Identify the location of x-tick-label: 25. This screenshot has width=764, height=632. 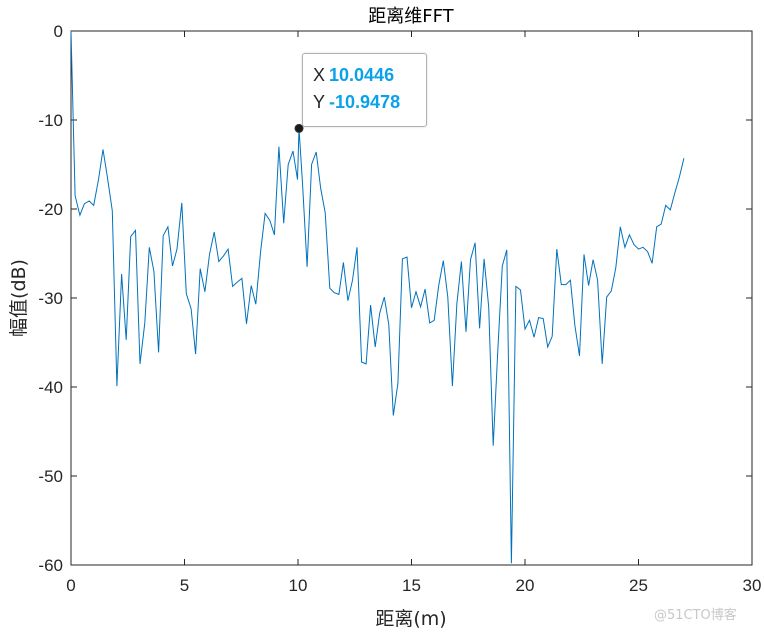
(638, 585).